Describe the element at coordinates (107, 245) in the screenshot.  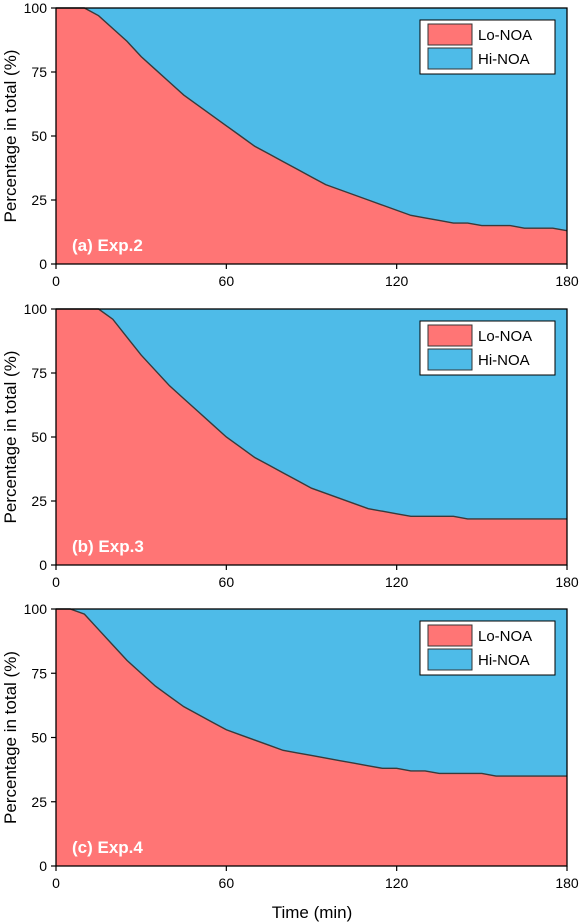
I see `panel-label: (a) Exp.2` at that location.